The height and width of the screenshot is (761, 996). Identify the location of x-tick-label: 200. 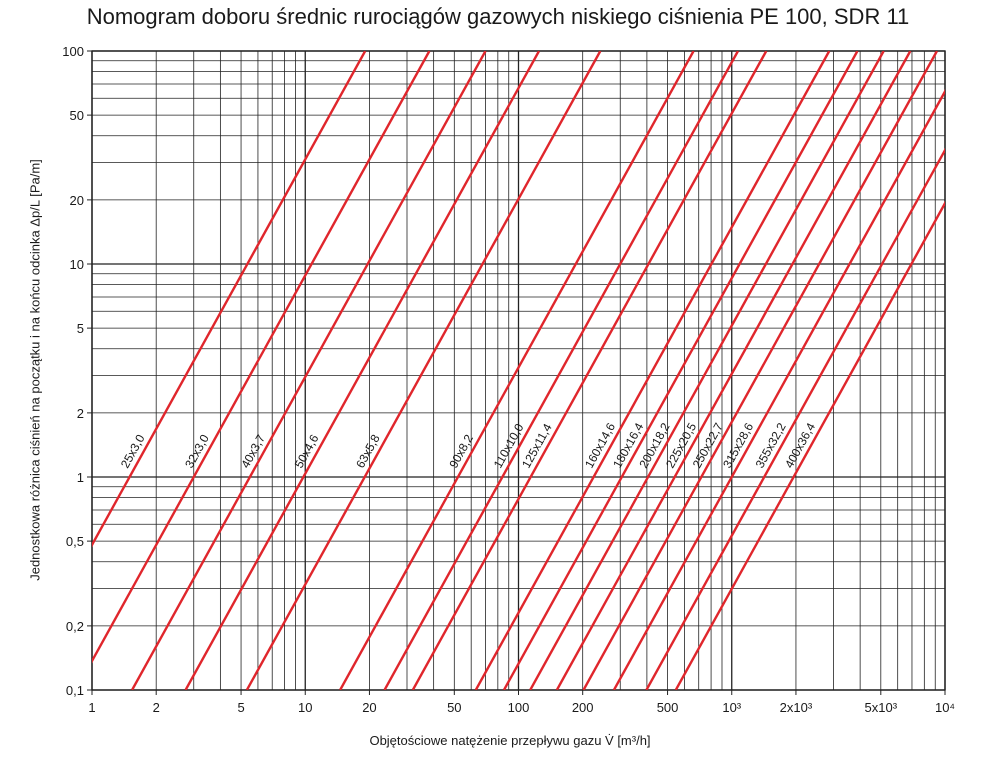
(583, 707).